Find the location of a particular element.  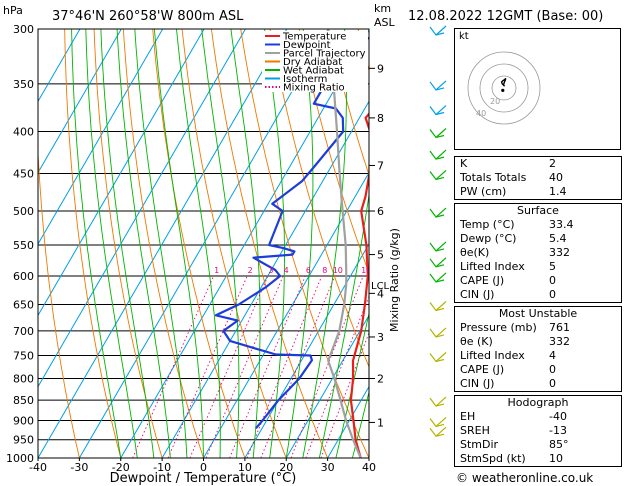

km-tick-label: 1 is located at coordinates (380, 422).